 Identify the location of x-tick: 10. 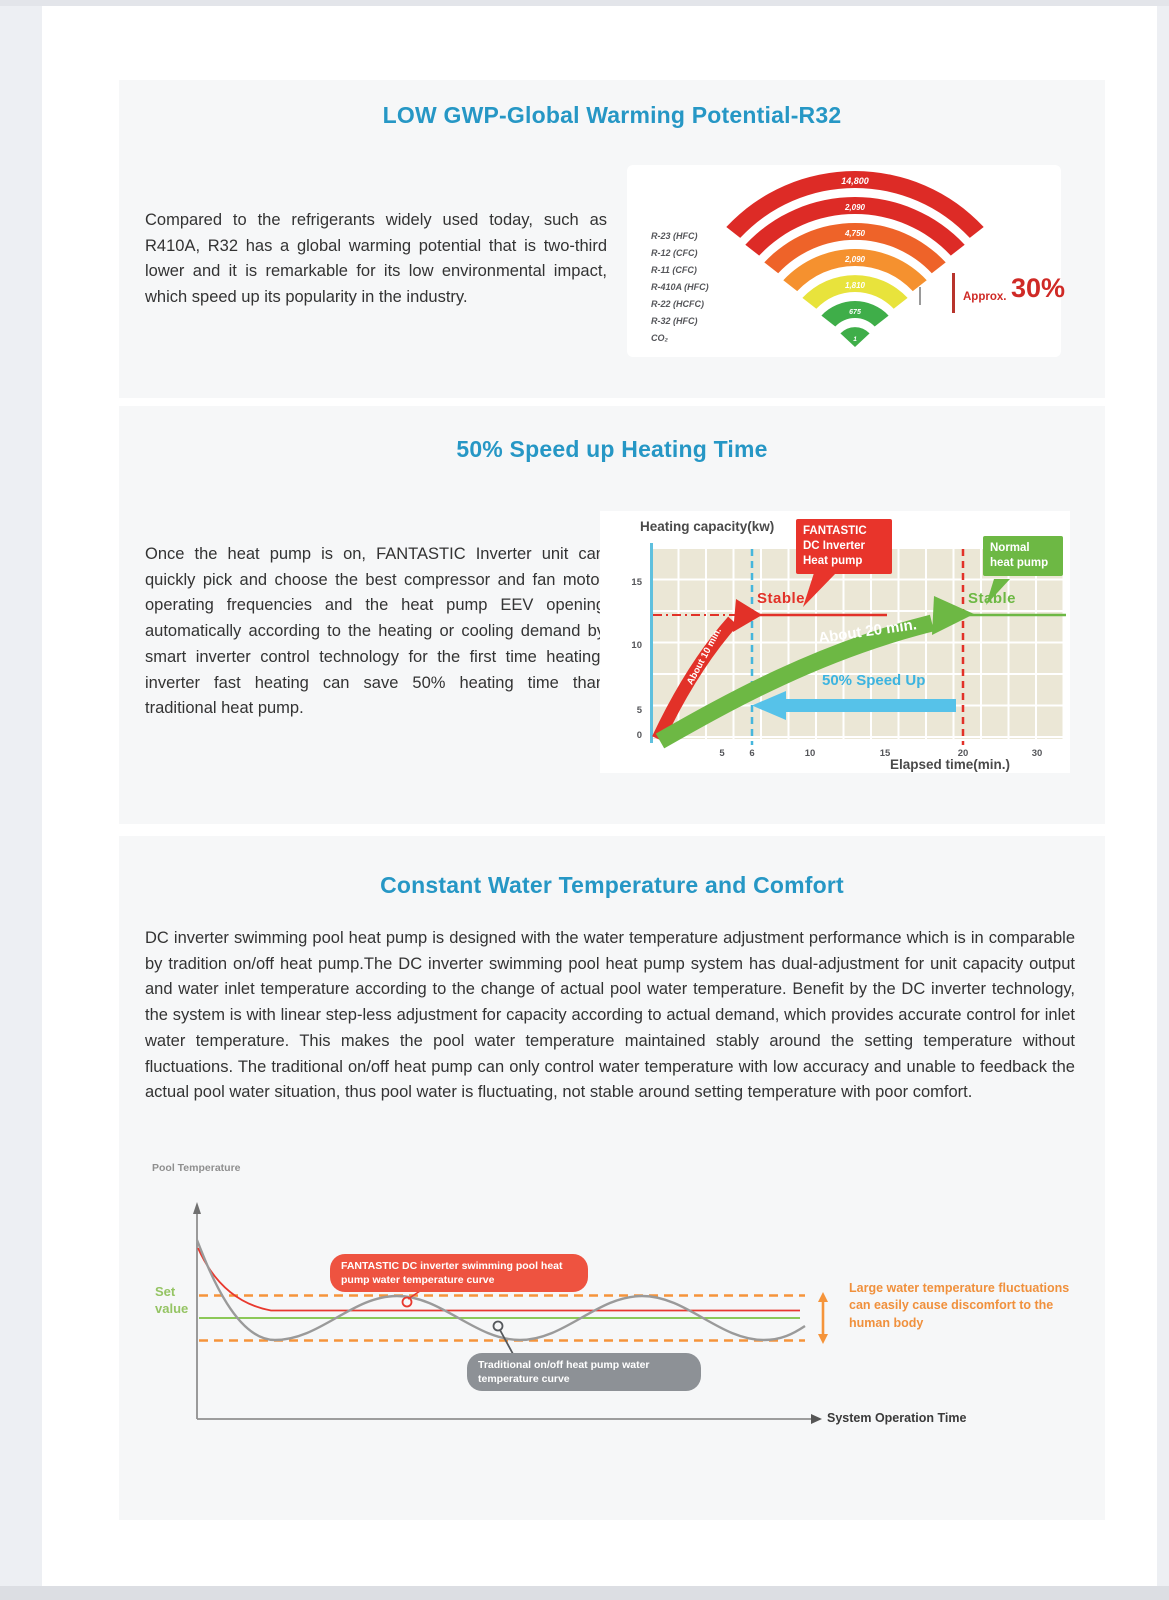
(810, 753).